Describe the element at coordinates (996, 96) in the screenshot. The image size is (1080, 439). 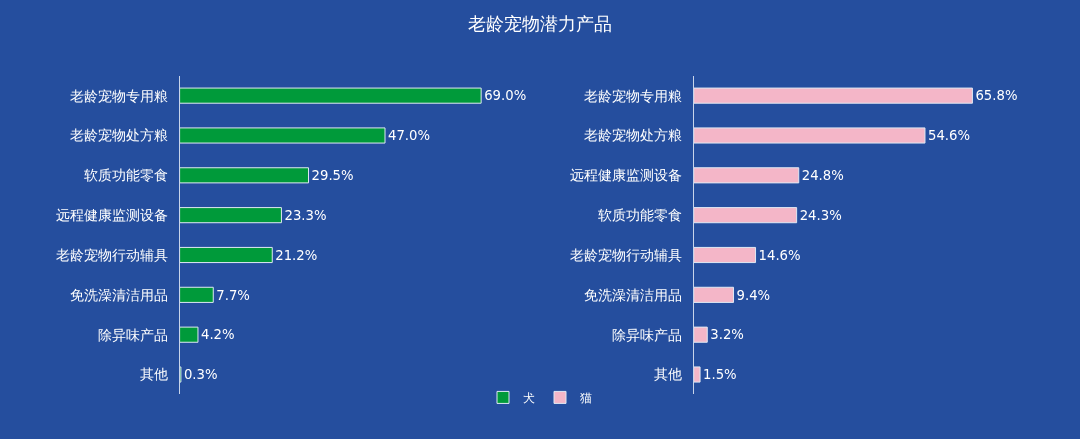
I see `data-label: 65.8%` at that location.